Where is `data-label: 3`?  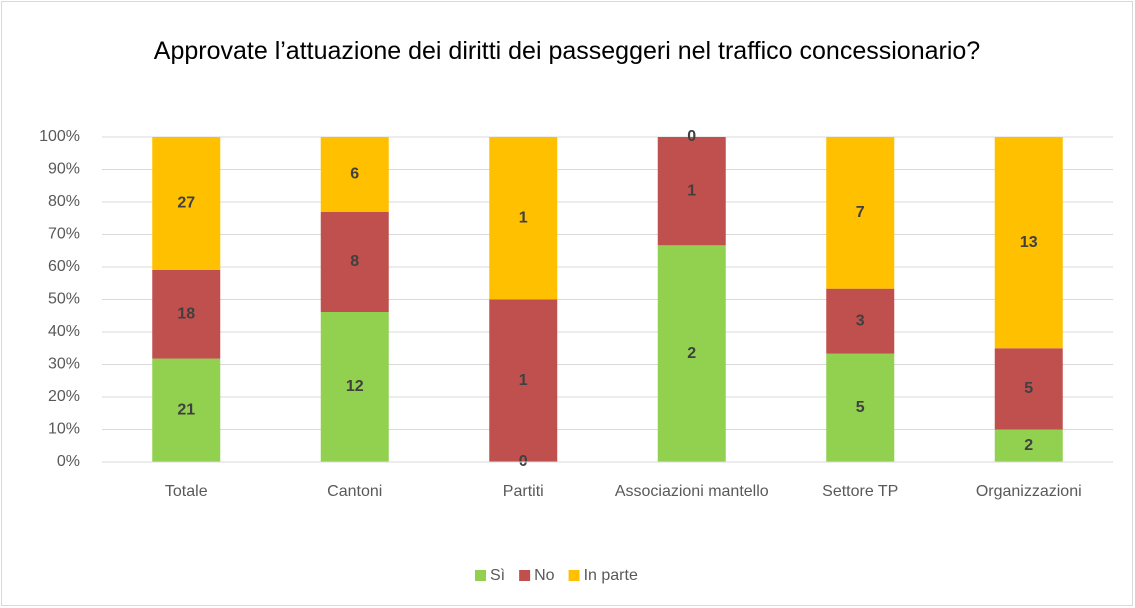 data-label: 3 is located at coordinates (860, 320).